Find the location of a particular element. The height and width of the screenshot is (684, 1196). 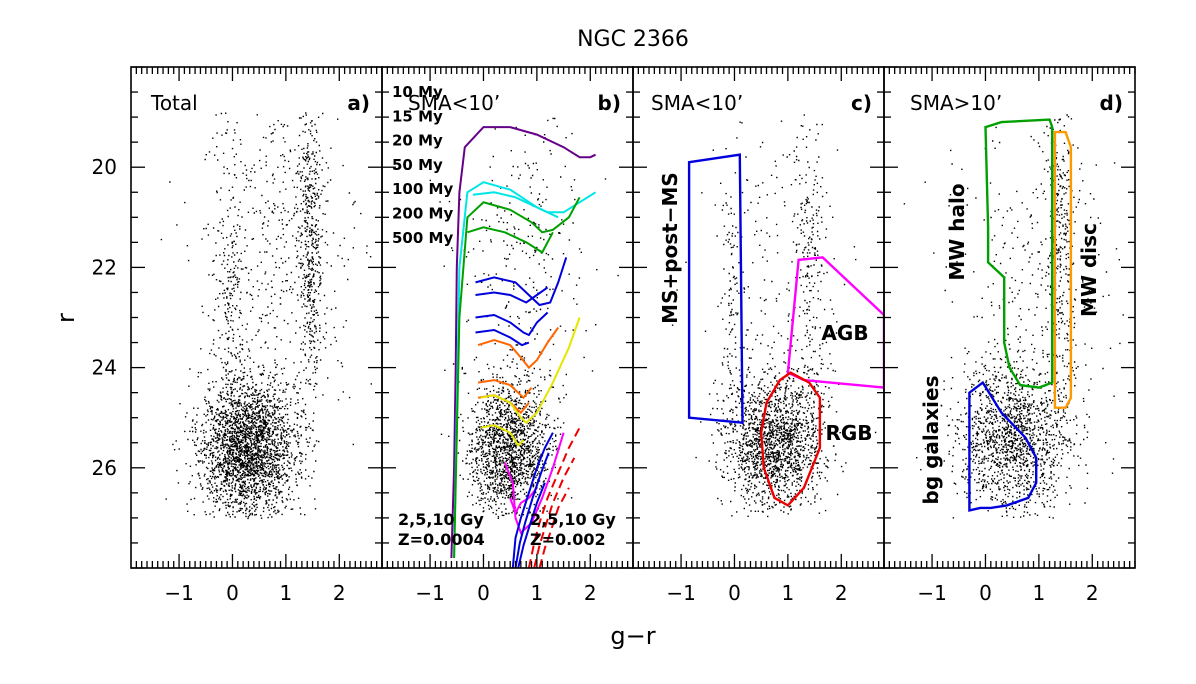

y-tick-label: 20 is located at coordinates (104, 167).